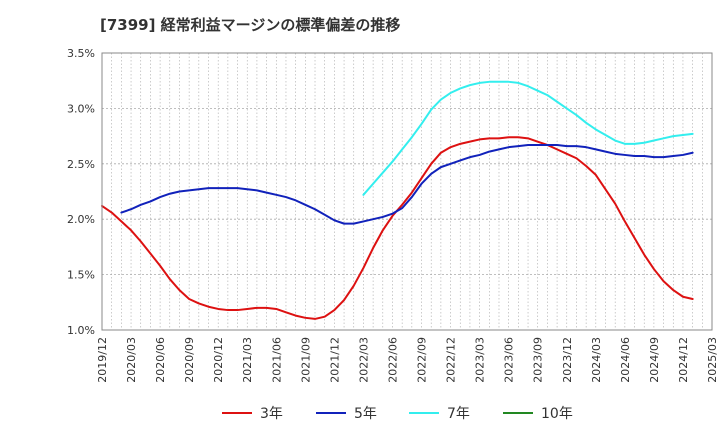 The width and height of the screenshot is (720, 440). Describe the element at coordinates (81, 164) in the screenshot. I see `y-tick-label: 2.5%` at that location.